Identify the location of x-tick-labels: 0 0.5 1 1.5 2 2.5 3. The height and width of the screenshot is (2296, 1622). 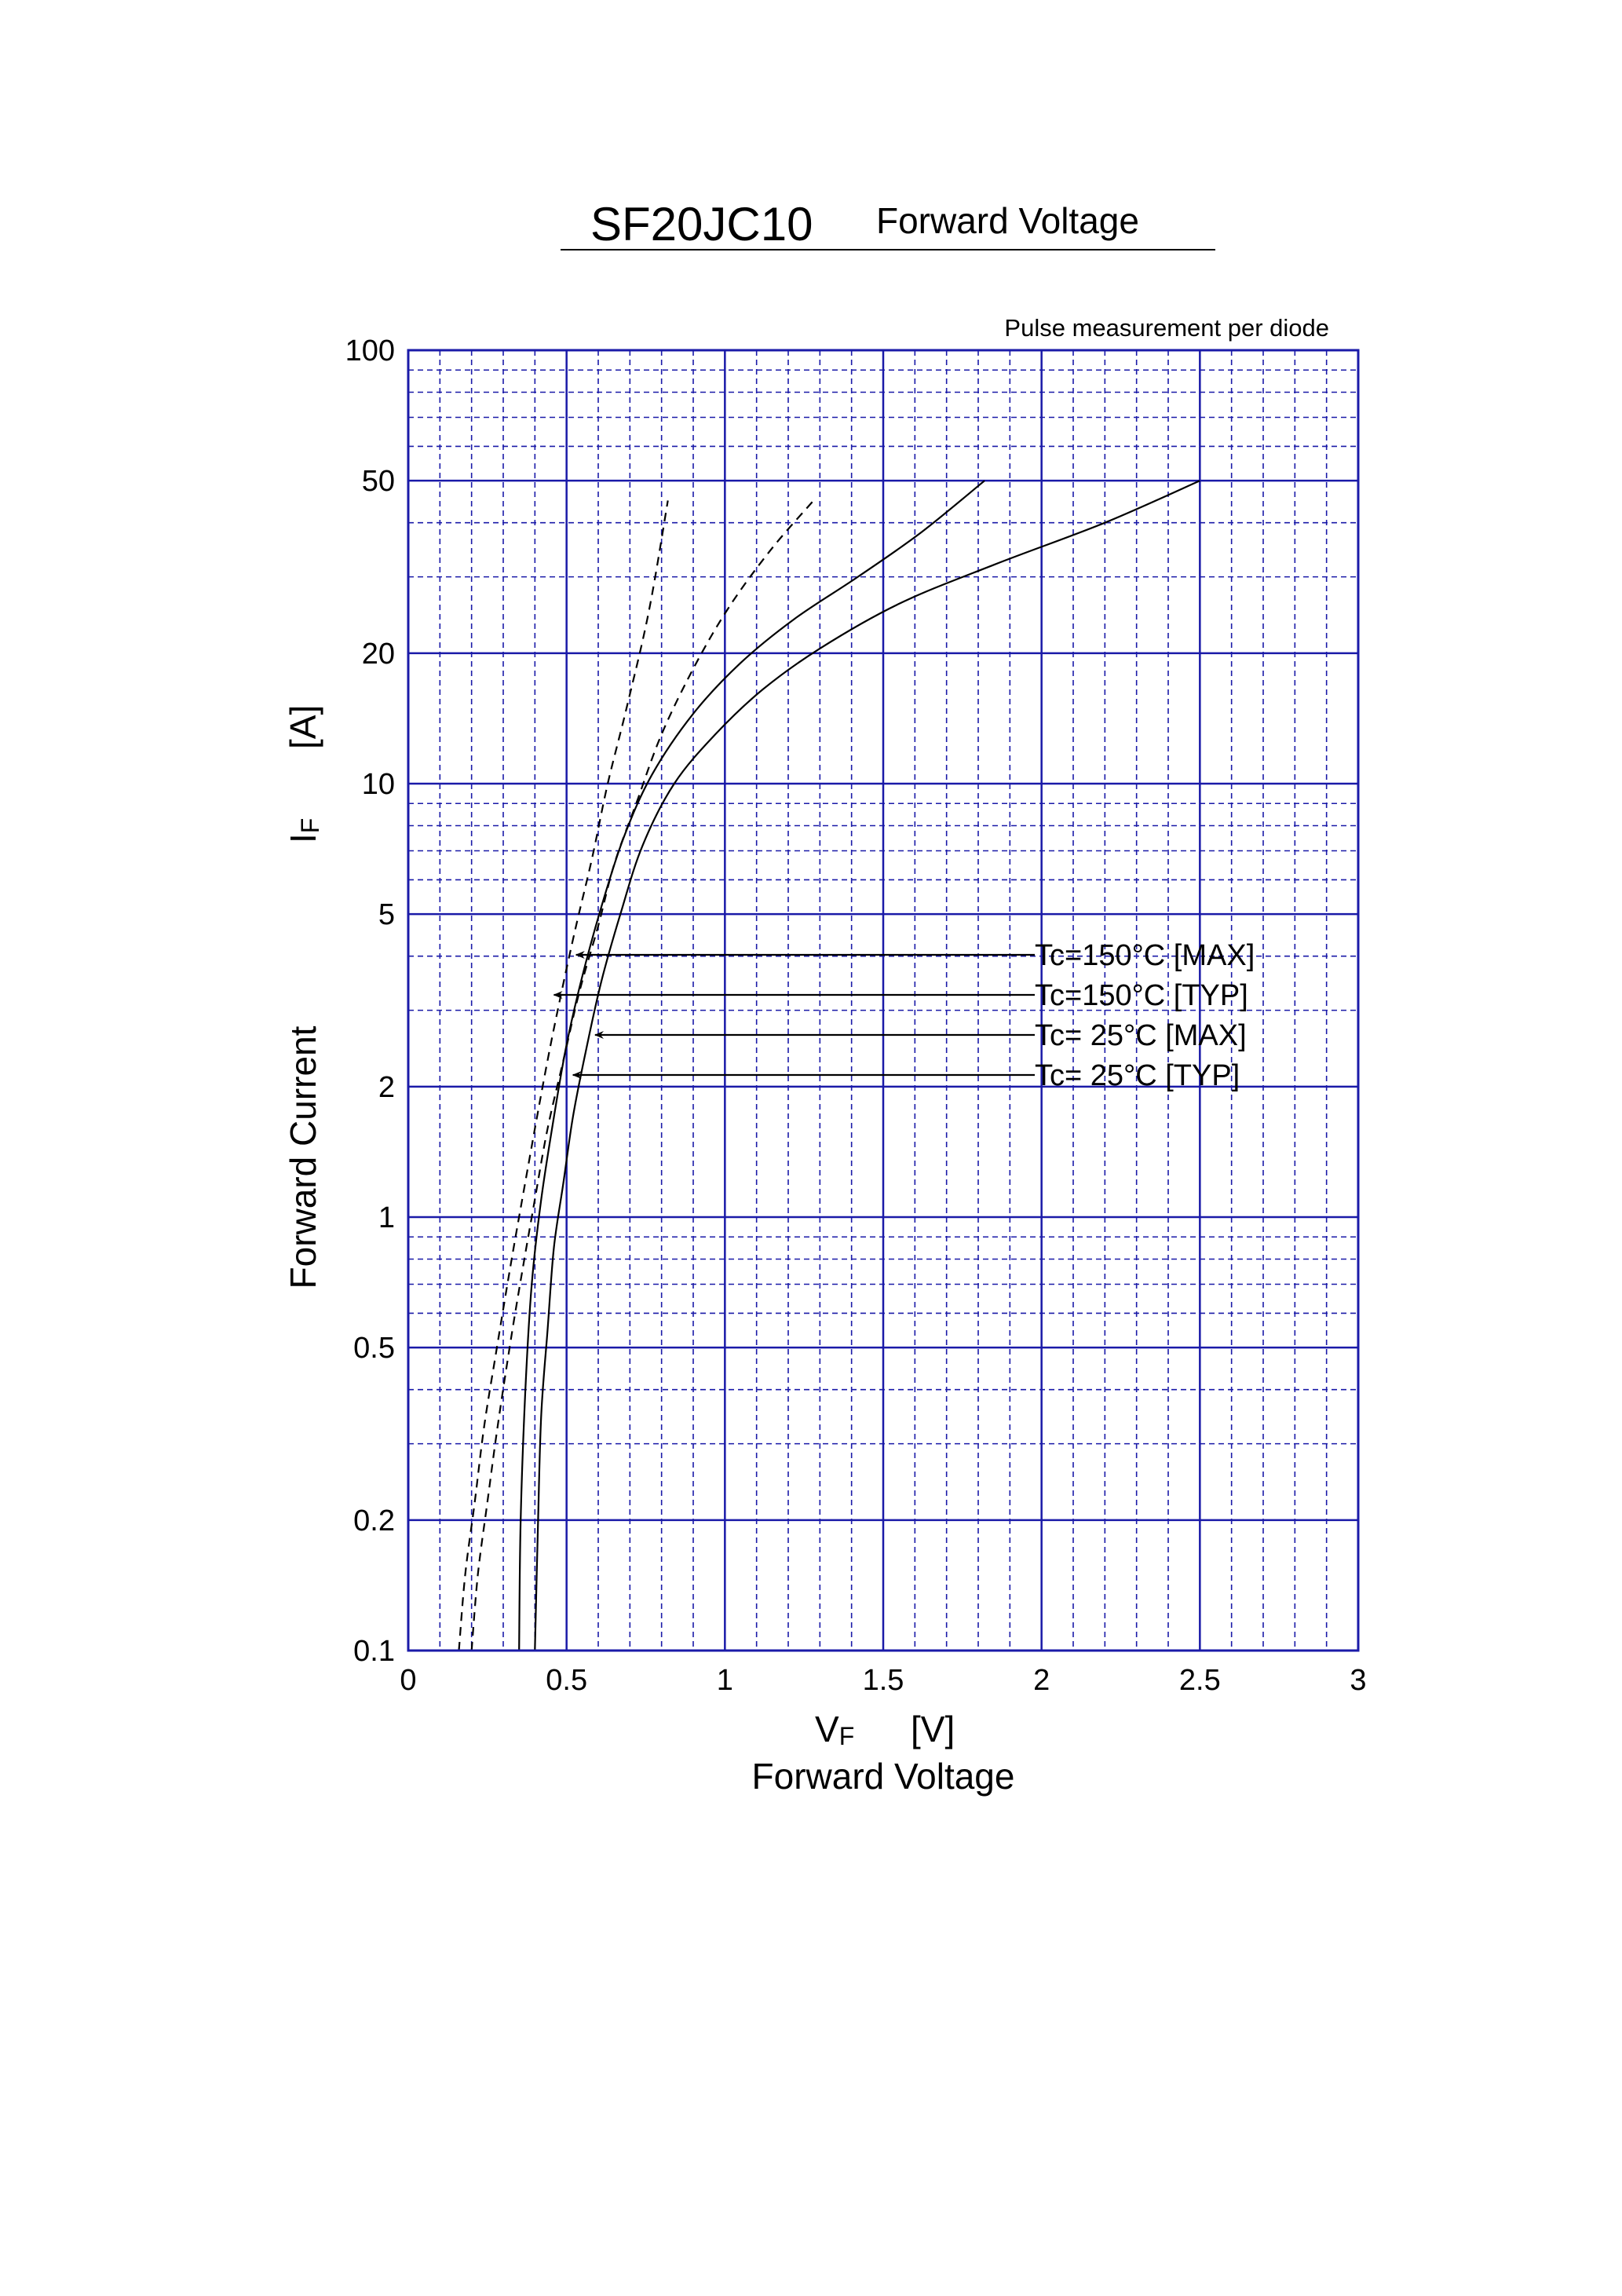
(883, 1680).